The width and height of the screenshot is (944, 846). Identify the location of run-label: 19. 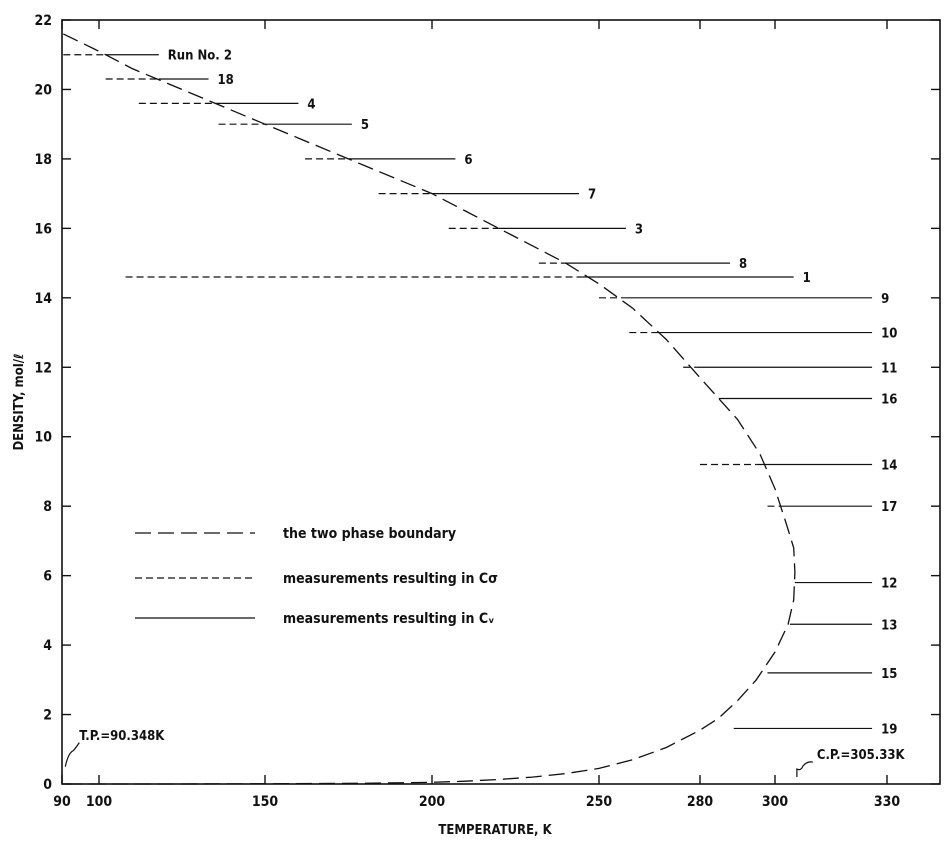
(889, 729).